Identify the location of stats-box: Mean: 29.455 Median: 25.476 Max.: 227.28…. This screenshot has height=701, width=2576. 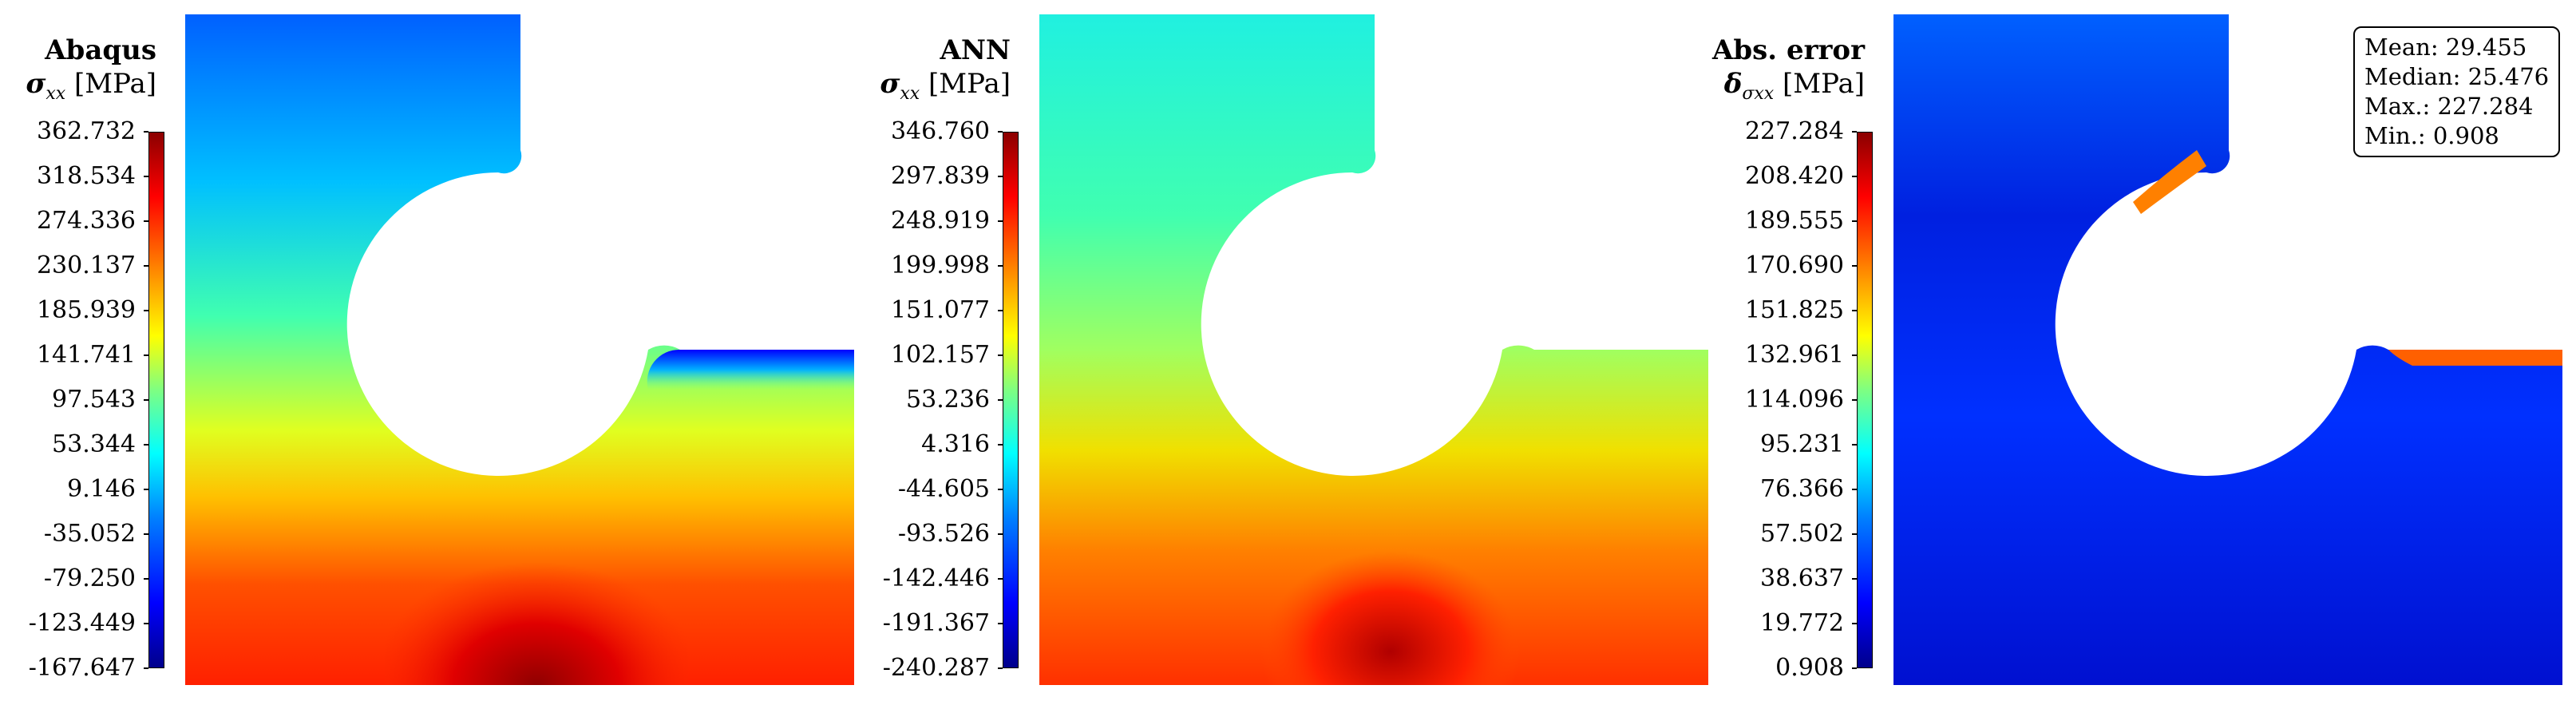
(2457, 92).